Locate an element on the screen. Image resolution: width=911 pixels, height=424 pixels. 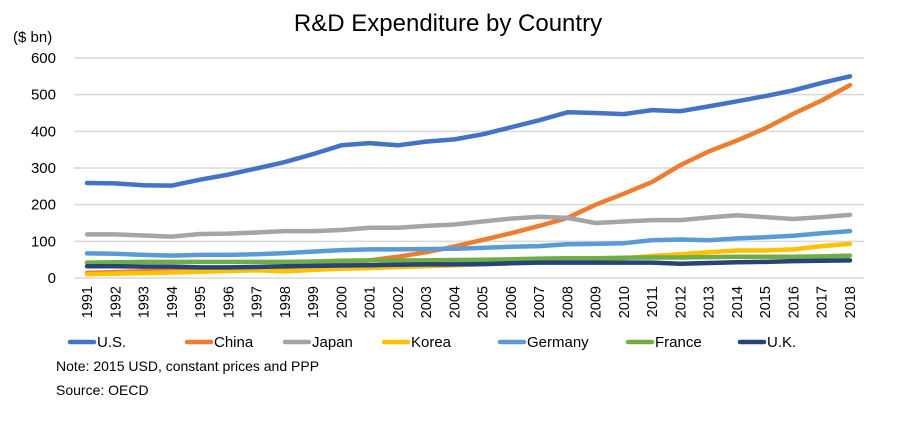
x-tick-label: 2000 is located at coordinates (342, 302).